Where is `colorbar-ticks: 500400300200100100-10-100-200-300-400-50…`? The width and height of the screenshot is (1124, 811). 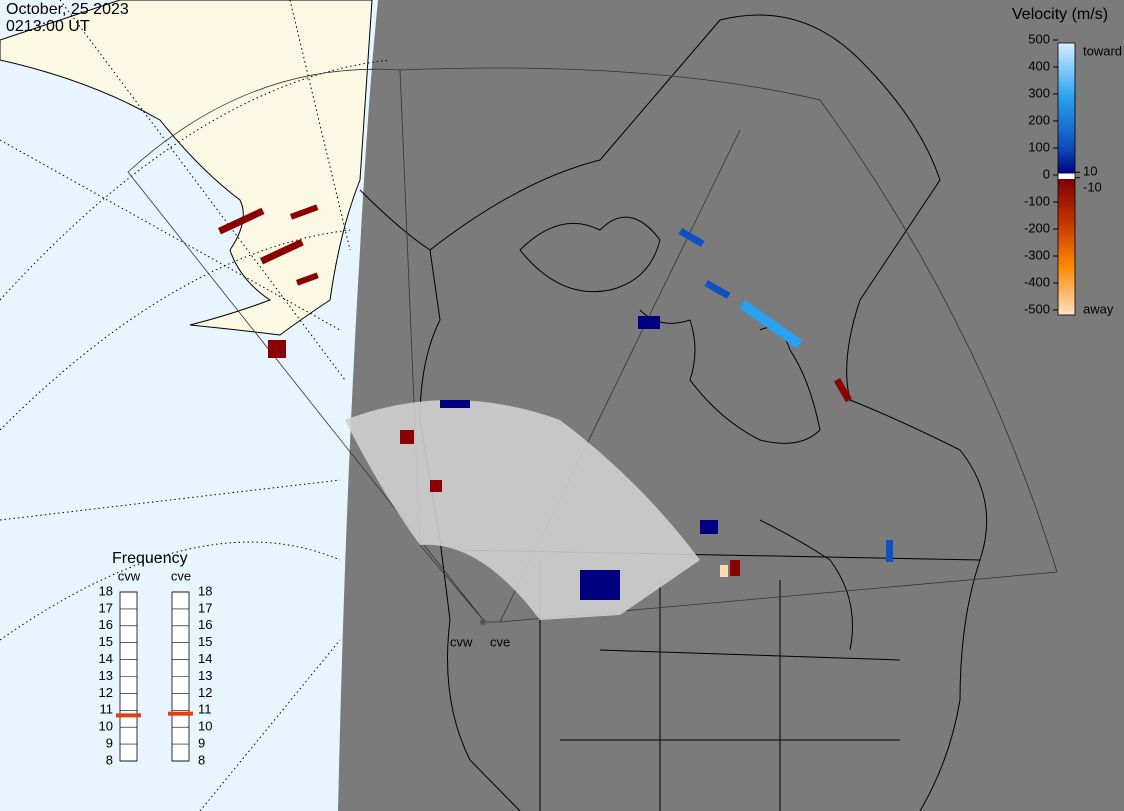
colorbar-ticks: 500400300200100100-10-100-200-300-400-50… is located at coordinates (1063, 173).